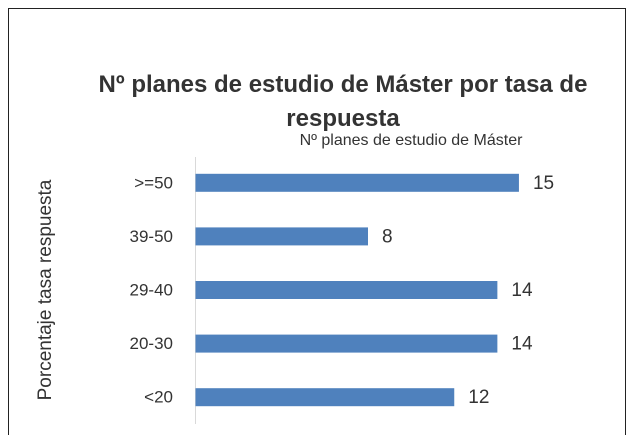 The width and height of the screenshot is (634, 435). Describe the element at coordinates (158, 397) in the screenshot. I see `y-tick-label: <20` at that location.